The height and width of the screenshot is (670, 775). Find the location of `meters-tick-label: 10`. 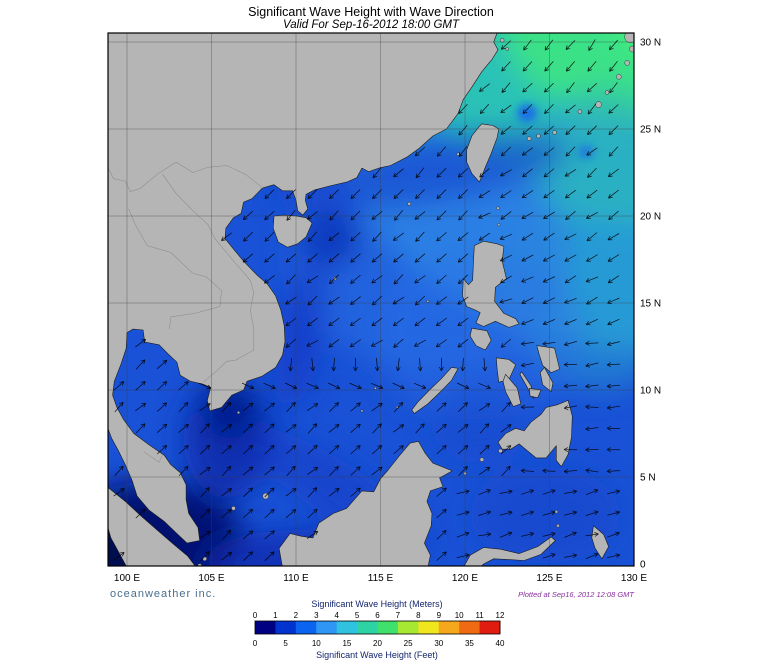

meters-tick-label: 10 is located at coordinates (459, 615).